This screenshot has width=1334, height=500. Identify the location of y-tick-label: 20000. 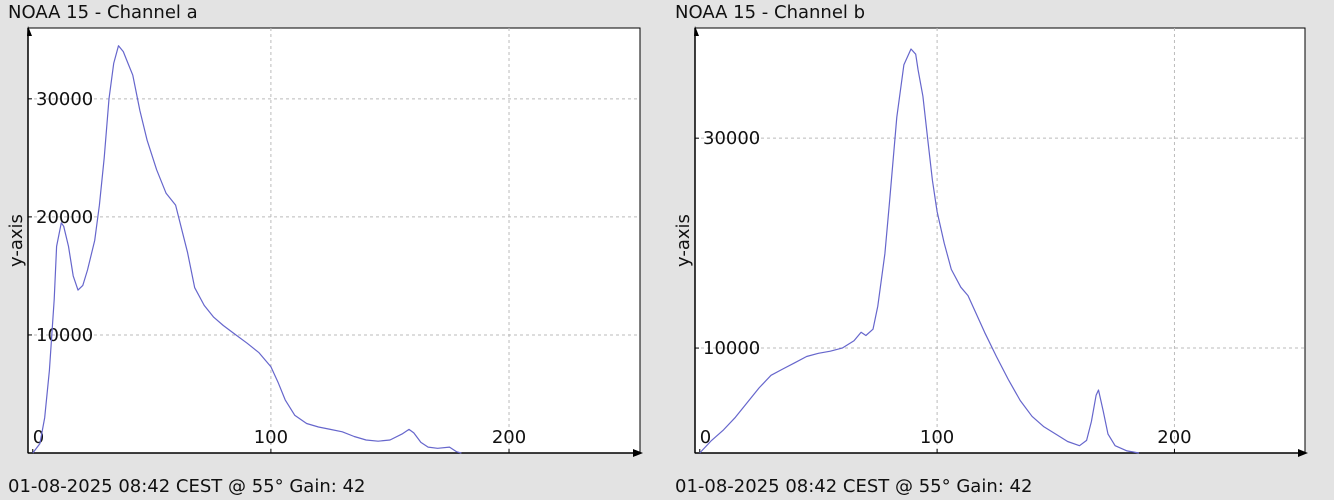
(64, 217).